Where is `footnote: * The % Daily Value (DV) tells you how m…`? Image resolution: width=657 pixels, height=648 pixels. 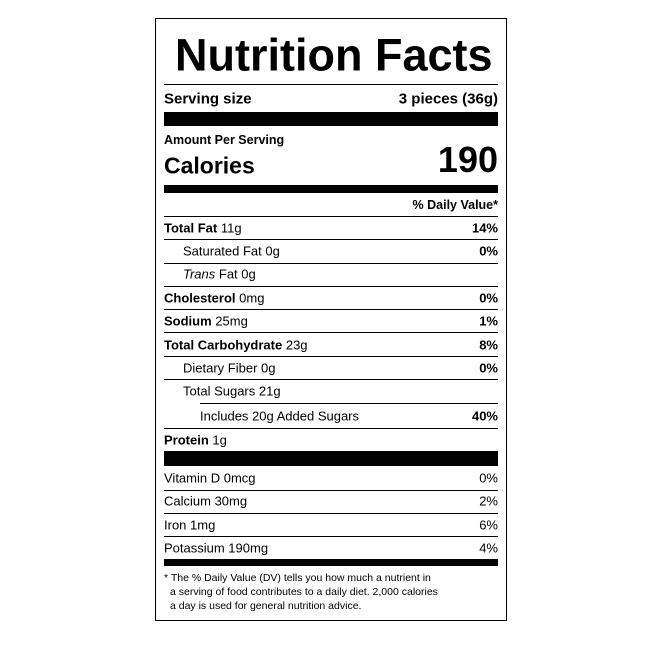
footnote: * The % Daily Value (DV) tells you how m… is located at coordinates (297, 577).